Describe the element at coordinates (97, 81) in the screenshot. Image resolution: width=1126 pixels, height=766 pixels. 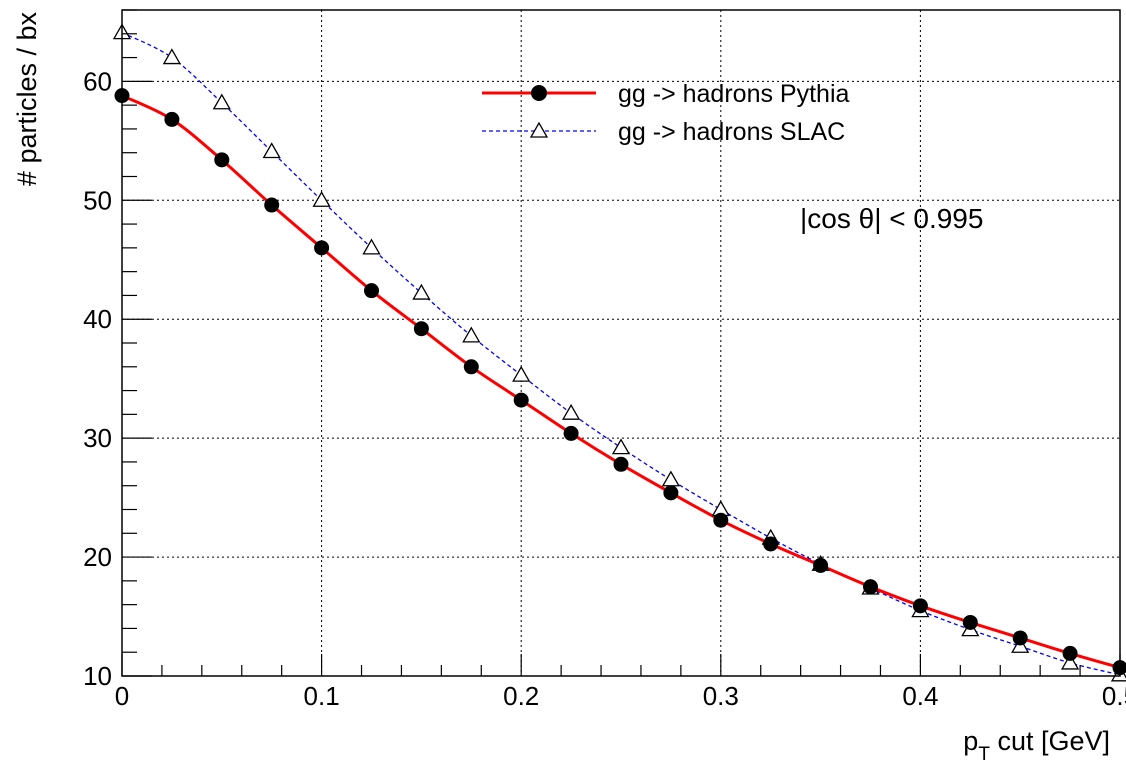
I see `y-tick-label: 60` at that location.